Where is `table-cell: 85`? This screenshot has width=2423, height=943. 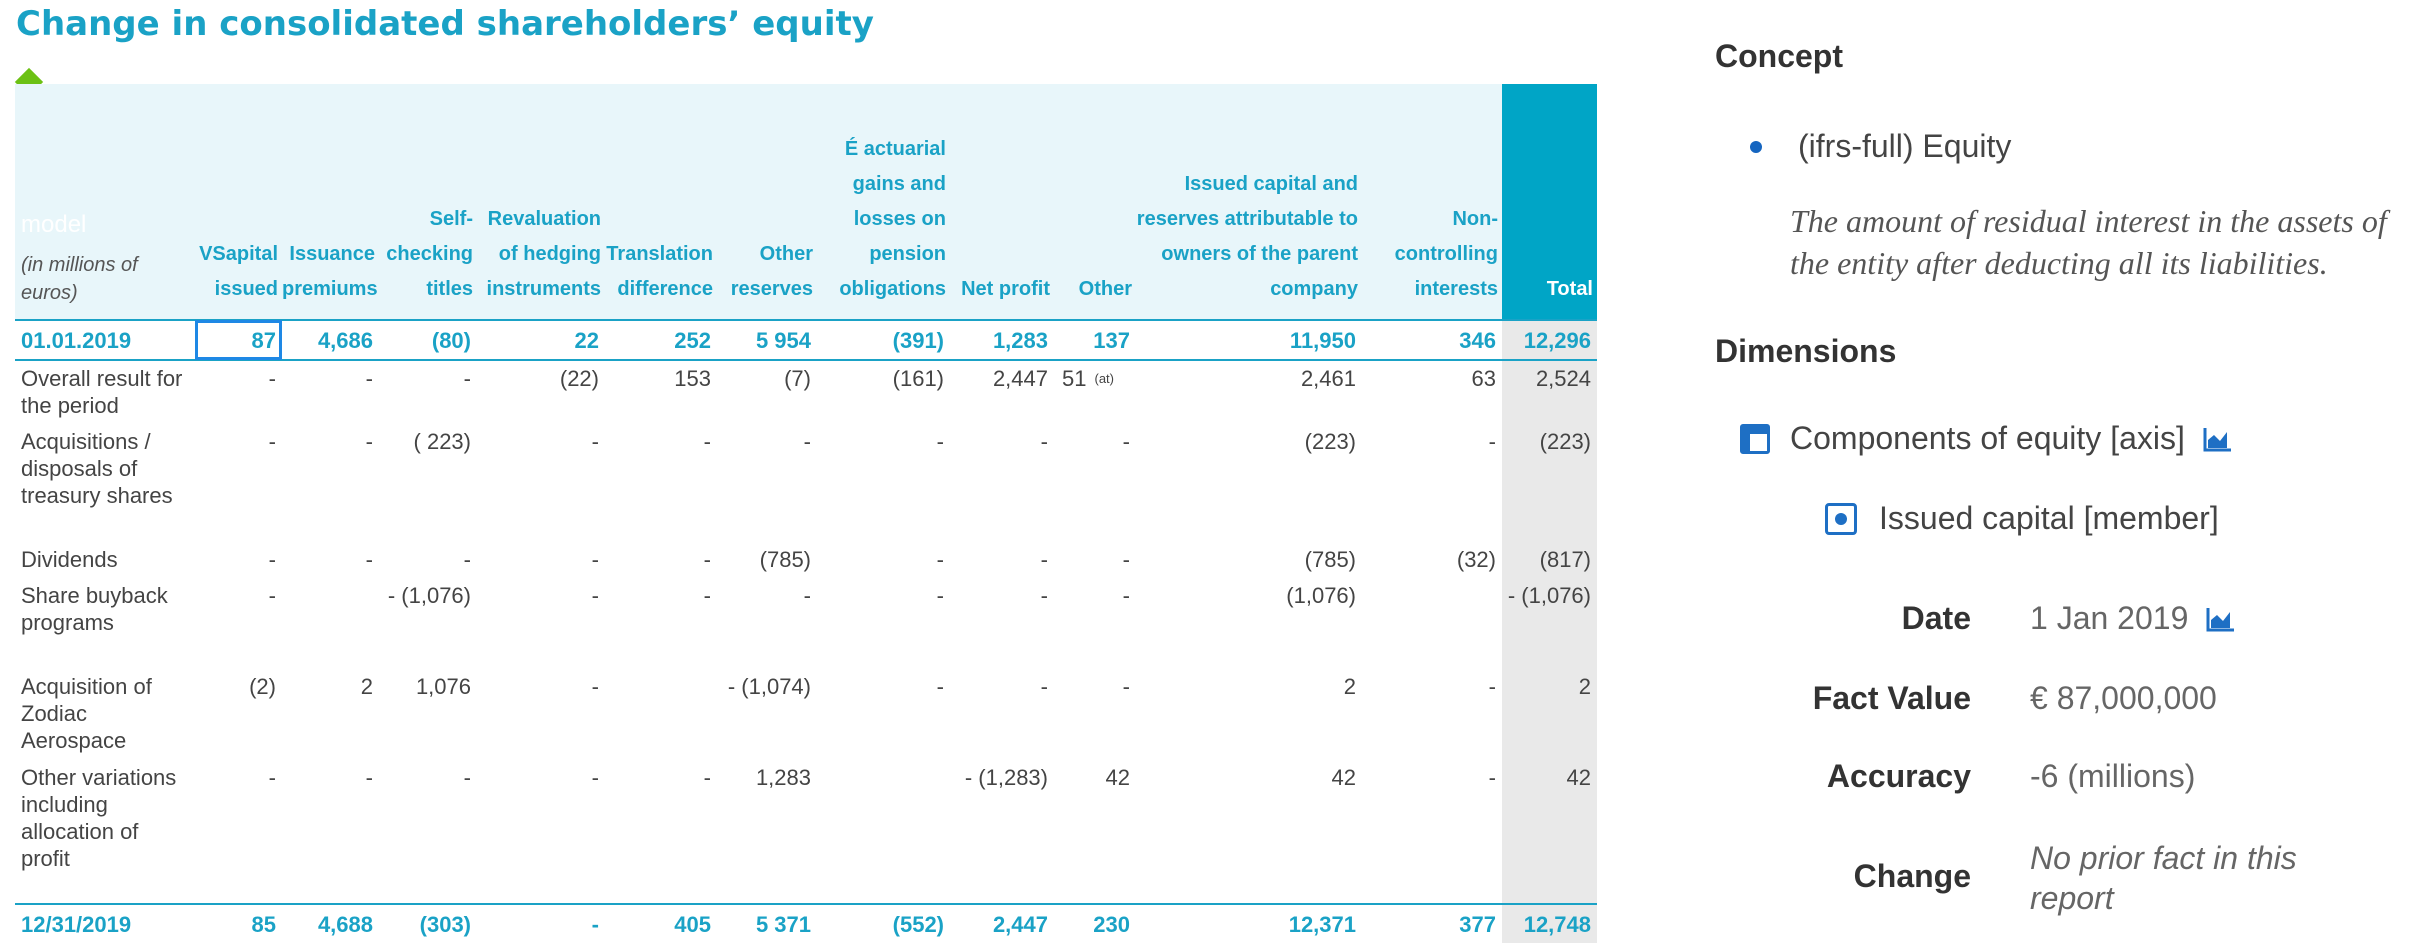
table-cell: 85 is located at coordinates (238, 923).